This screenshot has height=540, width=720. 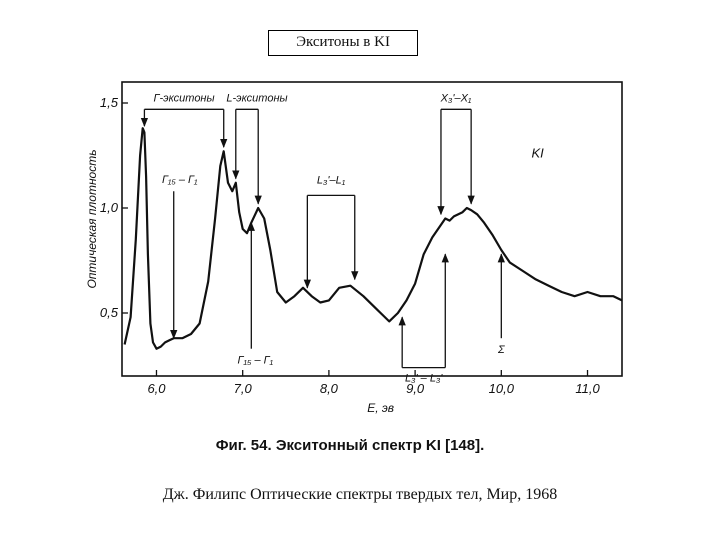 I want to click on x-tick-label: 7,0, so click(x=243, y=388).